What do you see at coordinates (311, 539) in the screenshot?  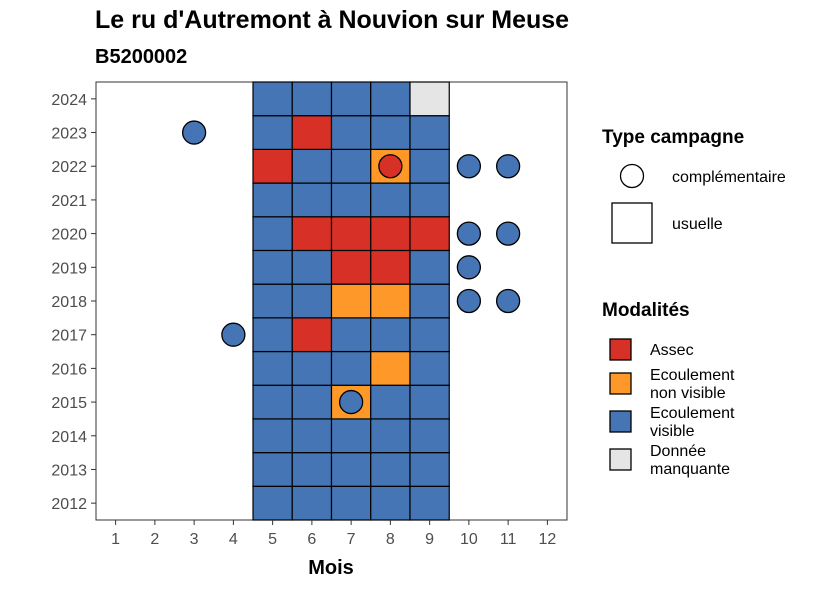 I see `x-tick-label: 6` at bounding box center [311, 539].